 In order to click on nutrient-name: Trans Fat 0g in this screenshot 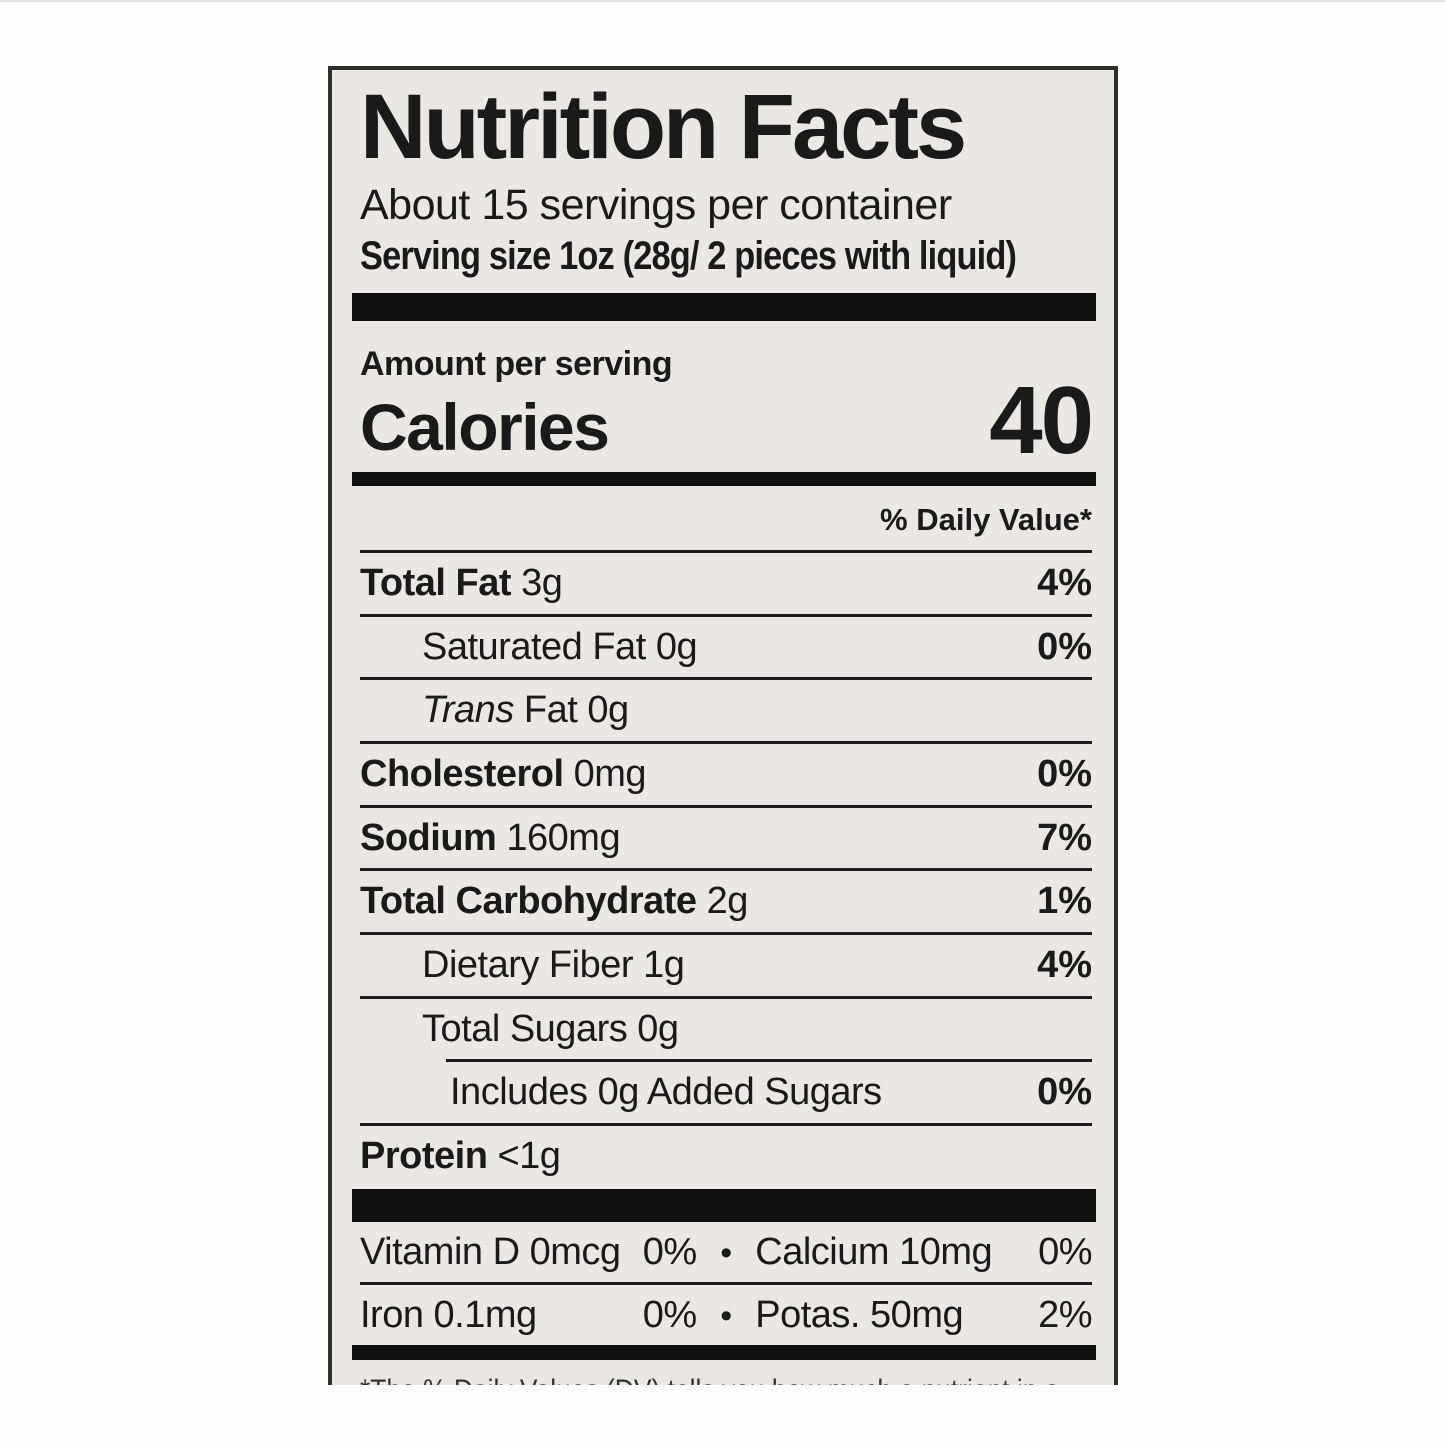, I will do `click(494, 711)`.